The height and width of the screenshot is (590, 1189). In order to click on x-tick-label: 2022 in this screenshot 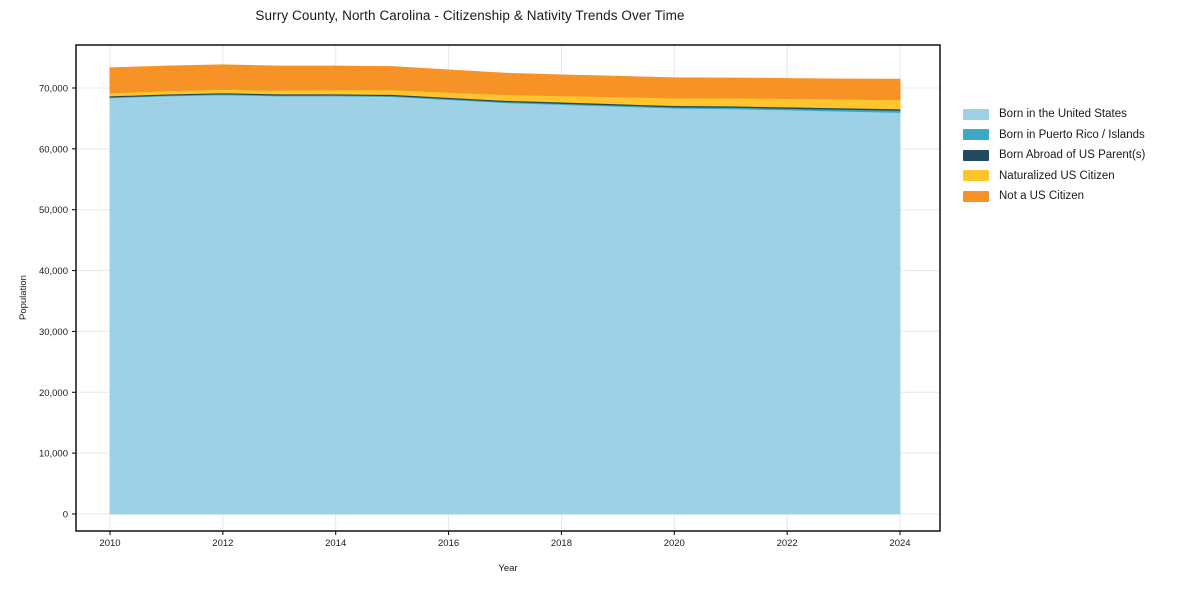, I will do `click(787, 543)`.